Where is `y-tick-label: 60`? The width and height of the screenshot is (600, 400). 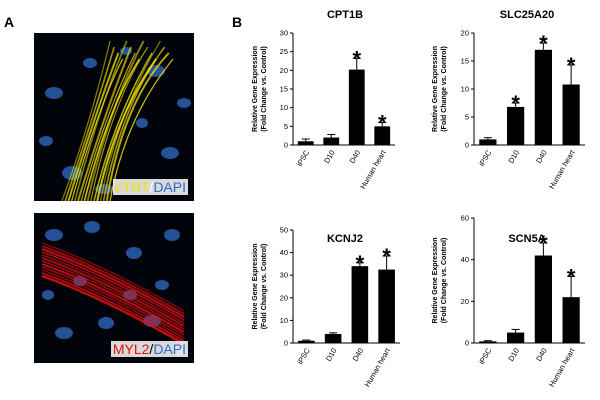
y-tick-label: 60 is located at coordinates (465, 218).